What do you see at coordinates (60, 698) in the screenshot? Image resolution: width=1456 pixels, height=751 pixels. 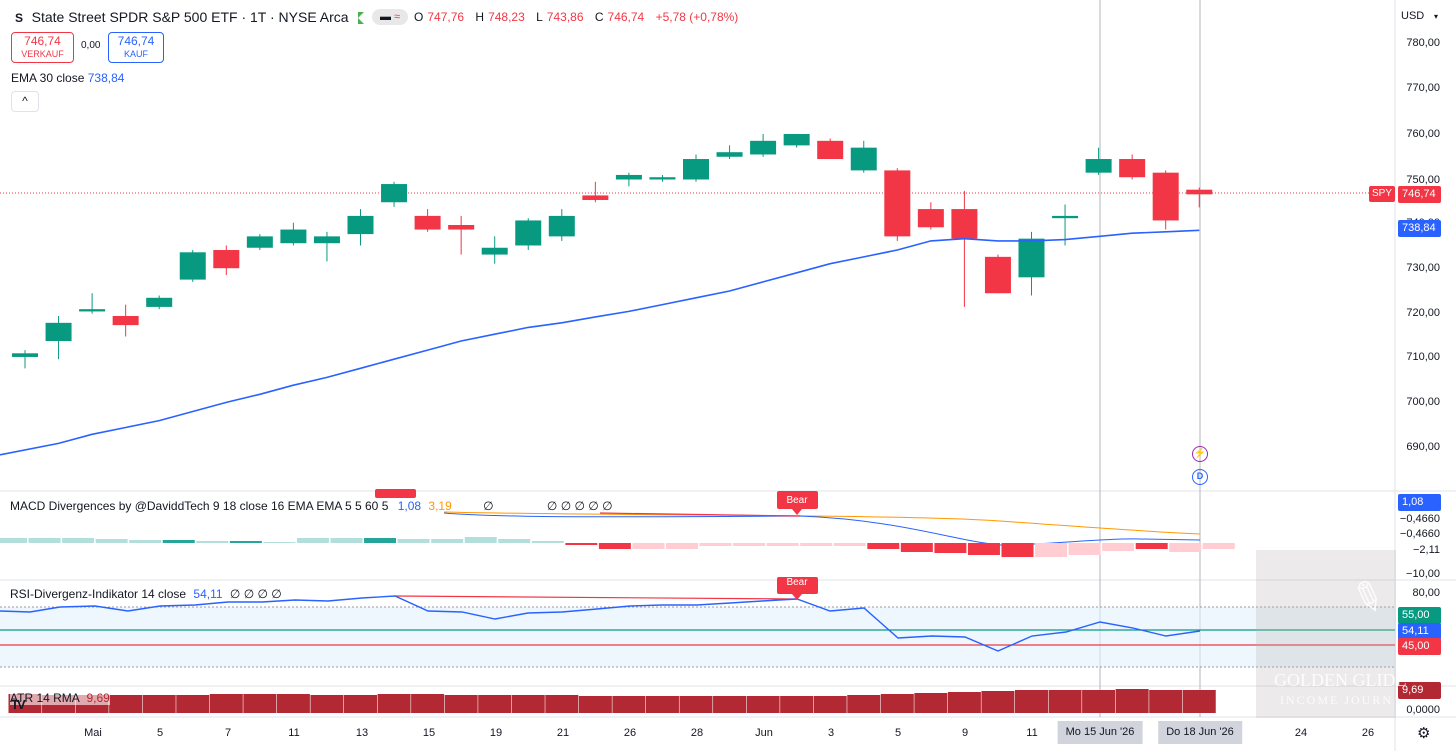 I see `atr-legend: ATR 14 RMA 9,69` at bounding box center [60, 698].